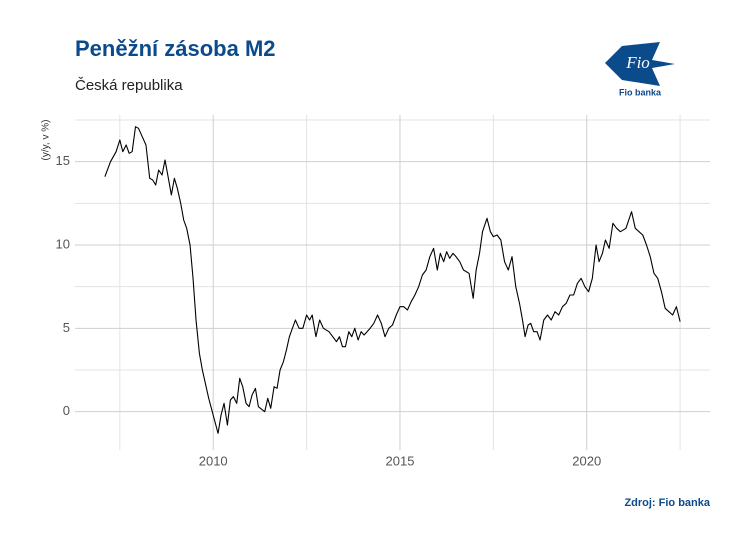  What do you see at coordinates (129, 85) in the screenshot?
I see `chart-subtitle: Česká republika` at bounding box center [129, 85].